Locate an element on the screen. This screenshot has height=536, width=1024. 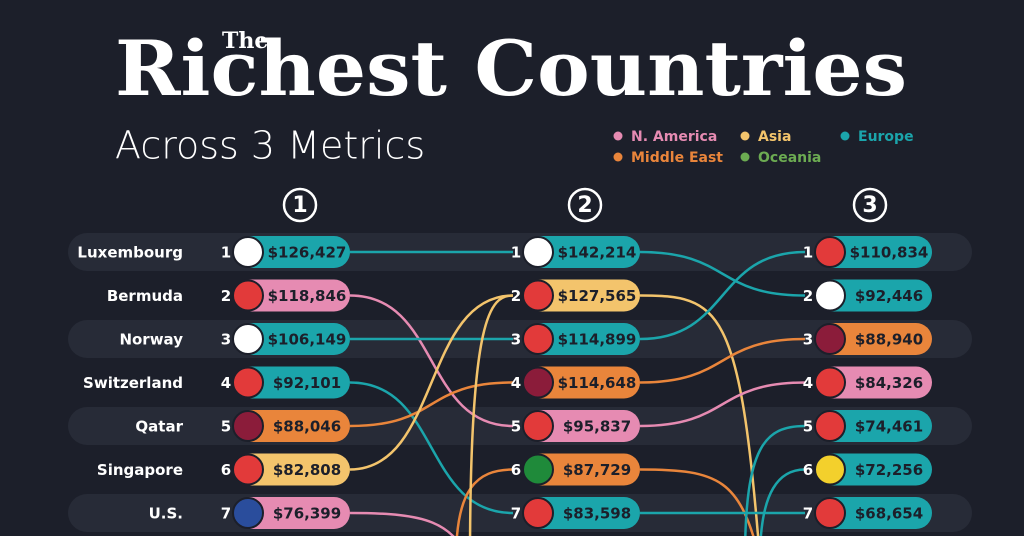
value: $84,326 is located at coordinates (889, 383).